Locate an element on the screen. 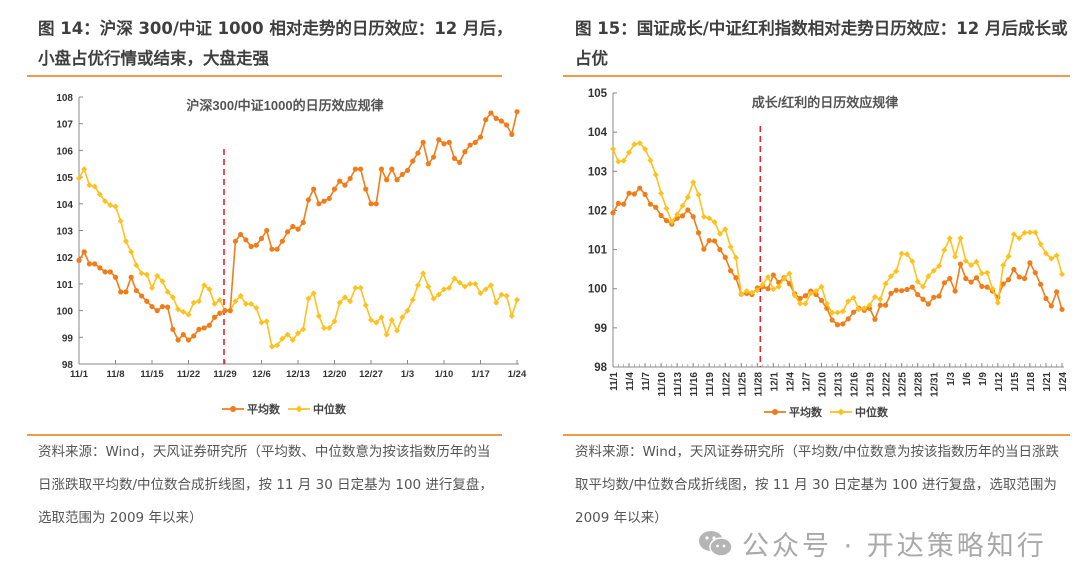  x-tick-label: 11/25 is located at coordinates (742, 384).